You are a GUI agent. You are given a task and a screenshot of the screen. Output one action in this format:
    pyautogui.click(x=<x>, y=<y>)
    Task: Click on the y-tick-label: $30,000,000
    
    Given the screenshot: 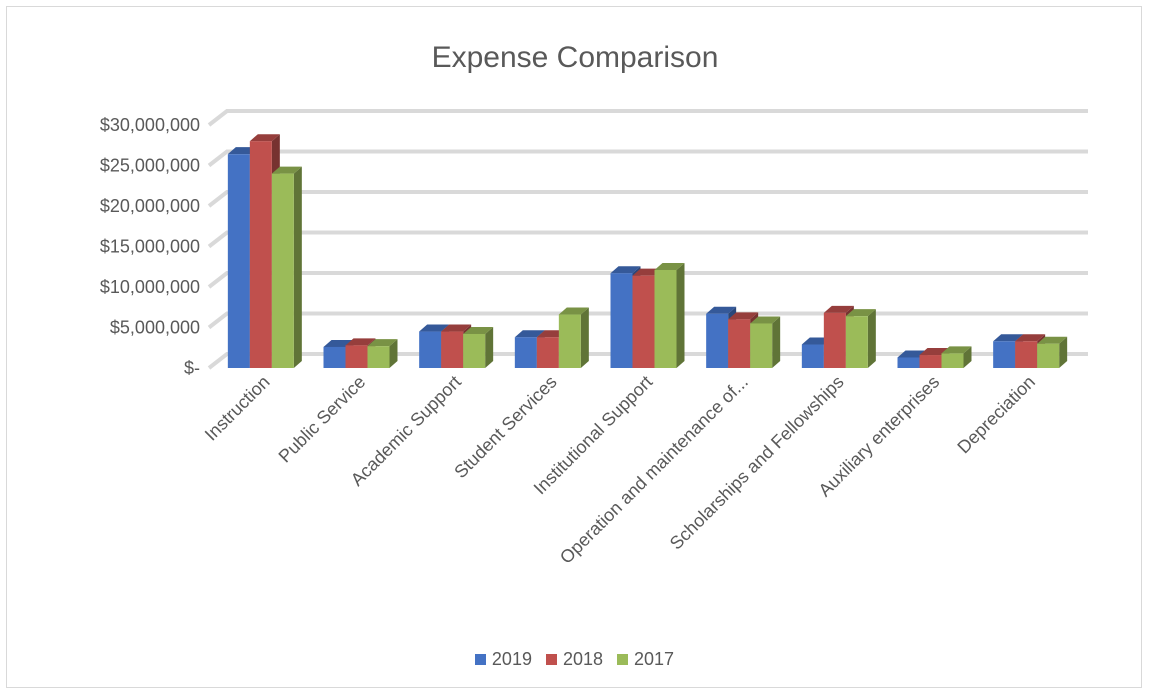 What is the action you would take?
    pyautogui.click(x=150, y=125)
    